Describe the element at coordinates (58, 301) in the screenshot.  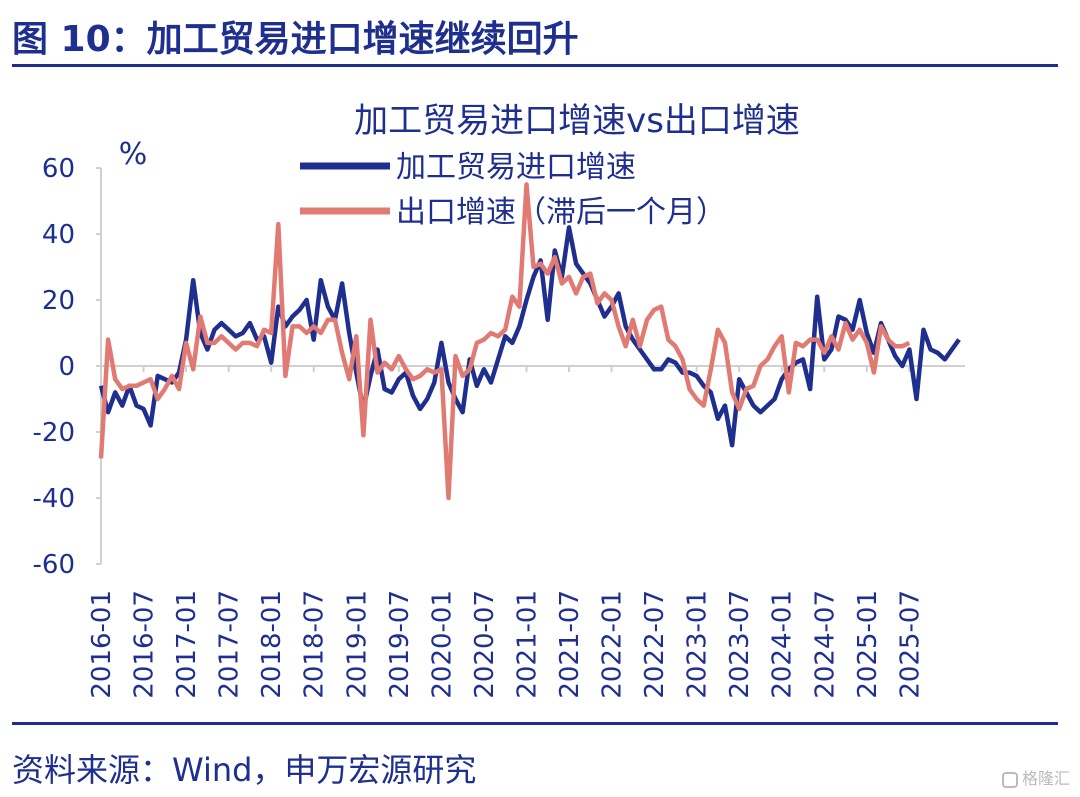
I see `y-tick-label: 20` at that location.